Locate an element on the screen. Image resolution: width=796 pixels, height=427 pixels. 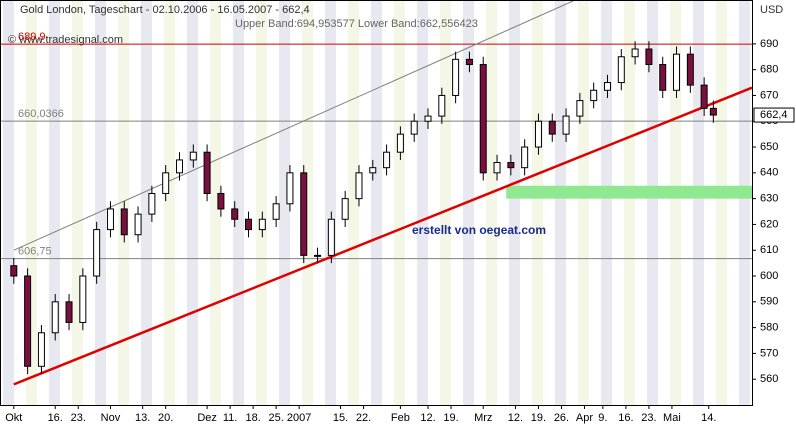
y-axis-label: USD is located at coordinates (771, 10).